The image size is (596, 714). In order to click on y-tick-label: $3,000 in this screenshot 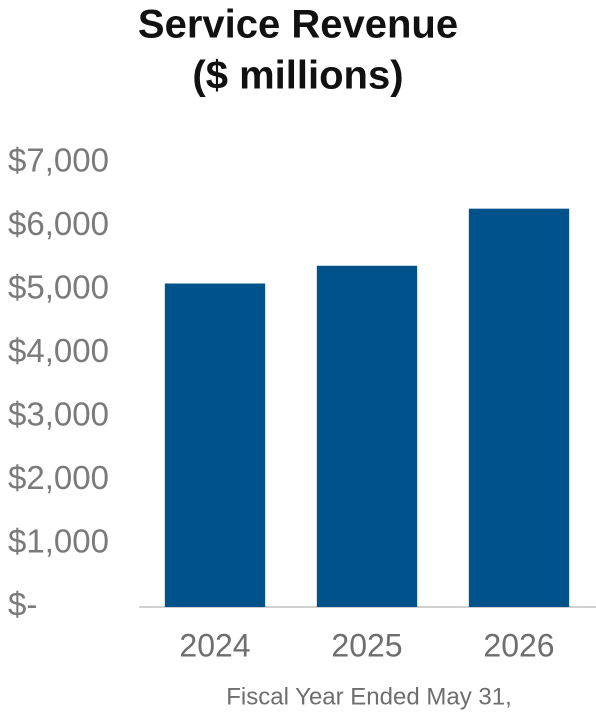, I will do `click(58, 413)`.